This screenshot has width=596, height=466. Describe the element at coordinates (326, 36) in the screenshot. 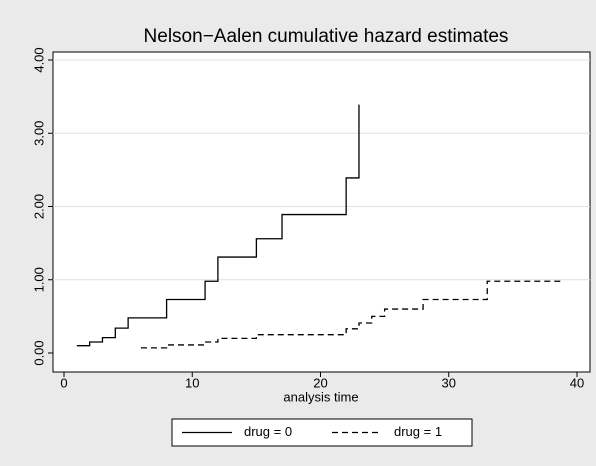

I see `chart-title: Nelson−Aalen cumulative hazard estimates` at that location.